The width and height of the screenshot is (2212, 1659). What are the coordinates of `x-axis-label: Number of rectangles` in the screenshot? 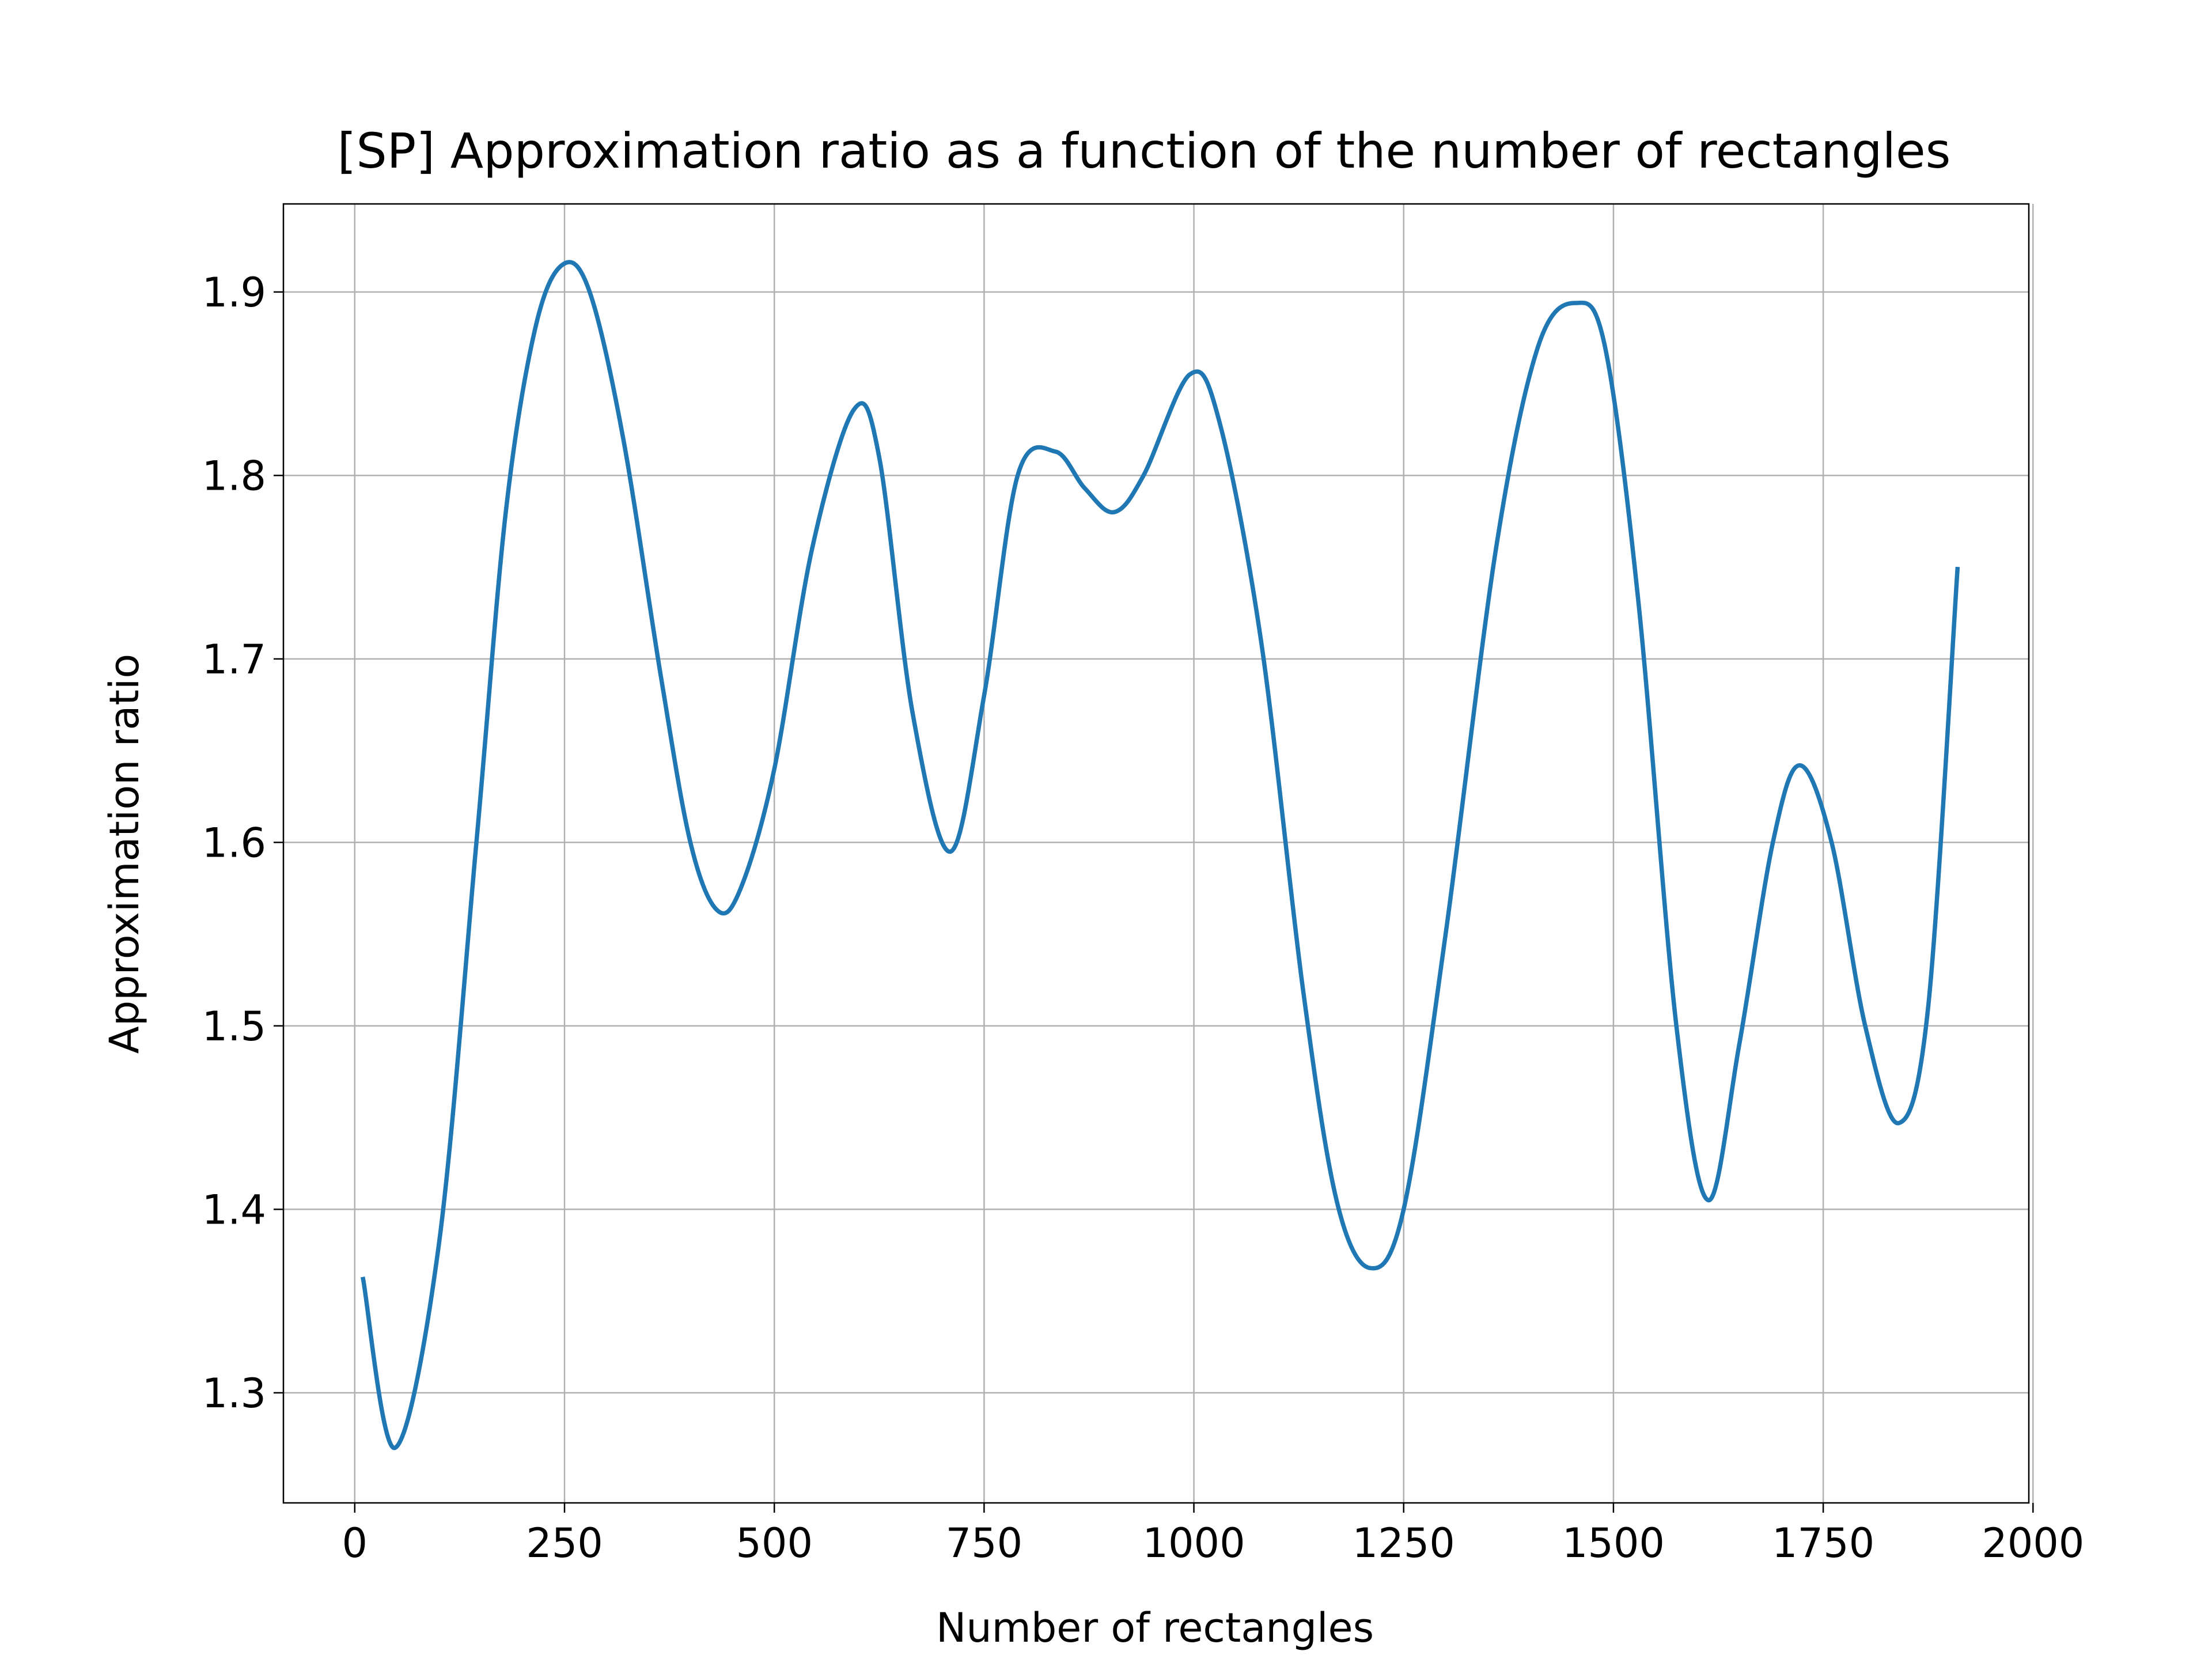 It's located at (1155, 1628).